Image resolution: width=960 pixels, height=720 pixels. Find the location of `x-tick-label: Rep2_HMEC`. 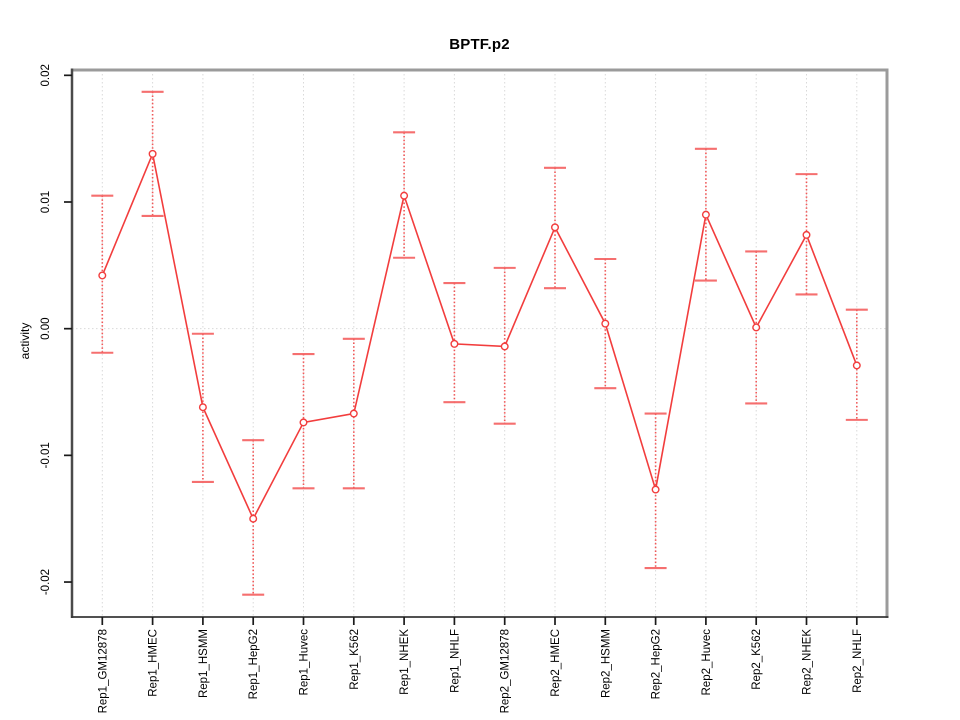

x-tick-label: Rep2_HMEC is located at coordinates (556, 663).